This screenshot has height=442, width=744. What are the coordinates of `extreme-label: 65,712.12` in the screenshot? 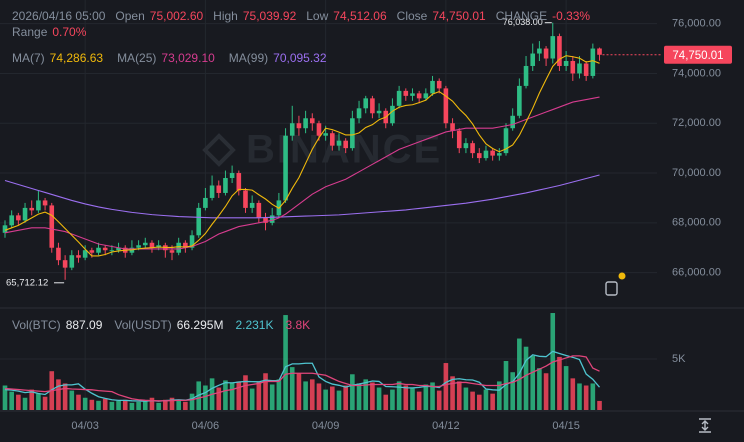 It's located at (27, 282).